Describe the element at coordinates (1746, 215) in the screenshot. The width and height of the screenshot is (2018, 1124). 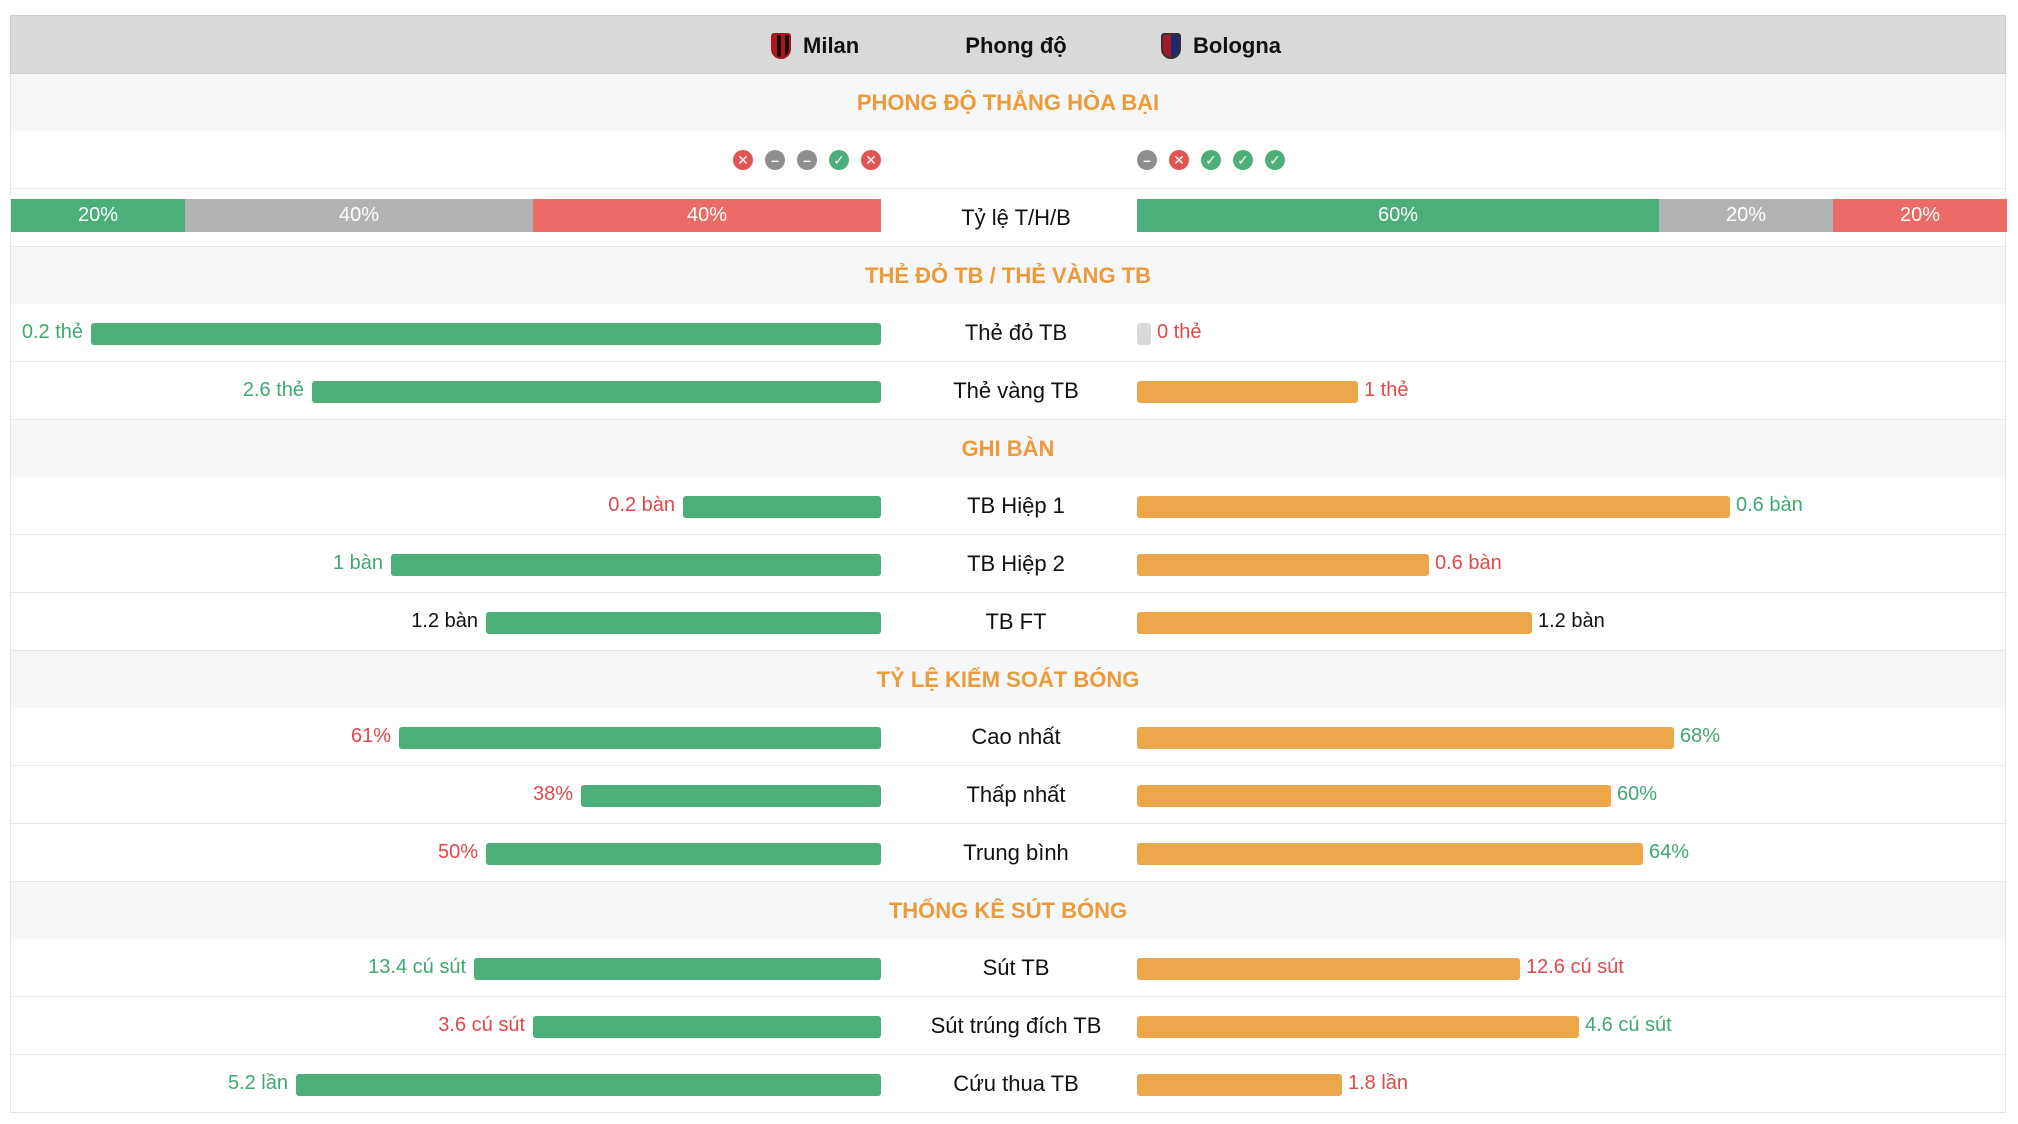
I see `away-ratio-seg-d: 20%` at that location.